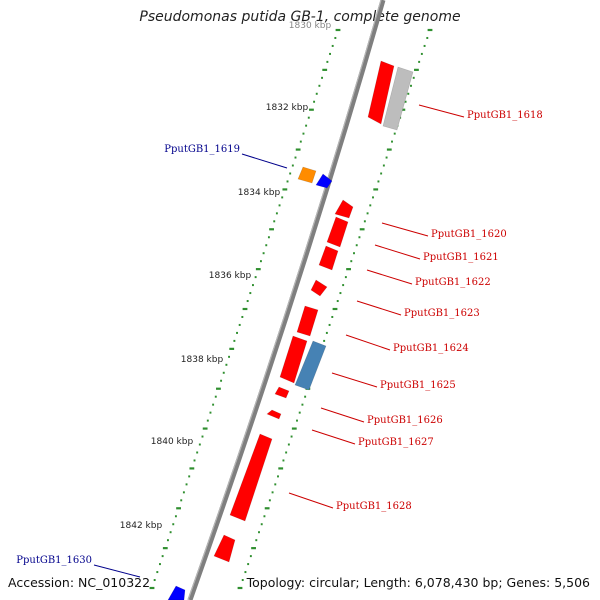 The width and height of the screenshot is (600, 600). Describe the element at coordinates (431, 348) in the screenshot. I see `gene-label: PputGB1_1624` at that location.